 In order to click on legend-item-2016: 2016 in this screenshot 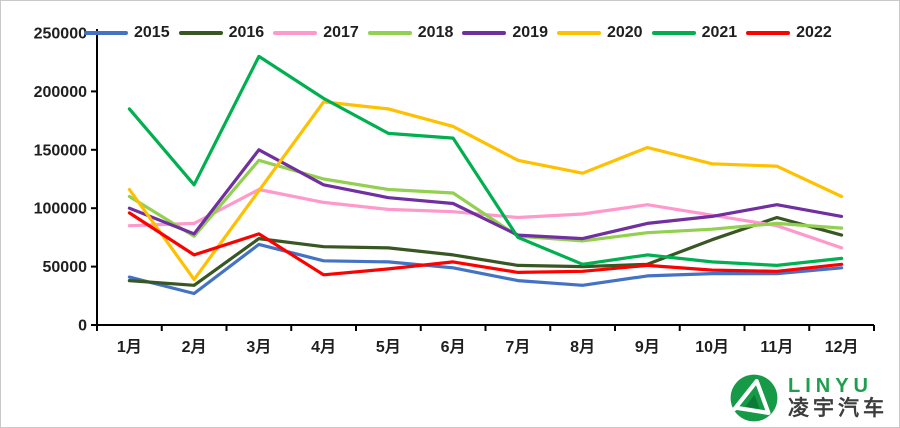, I will do `click(221, 32)`.